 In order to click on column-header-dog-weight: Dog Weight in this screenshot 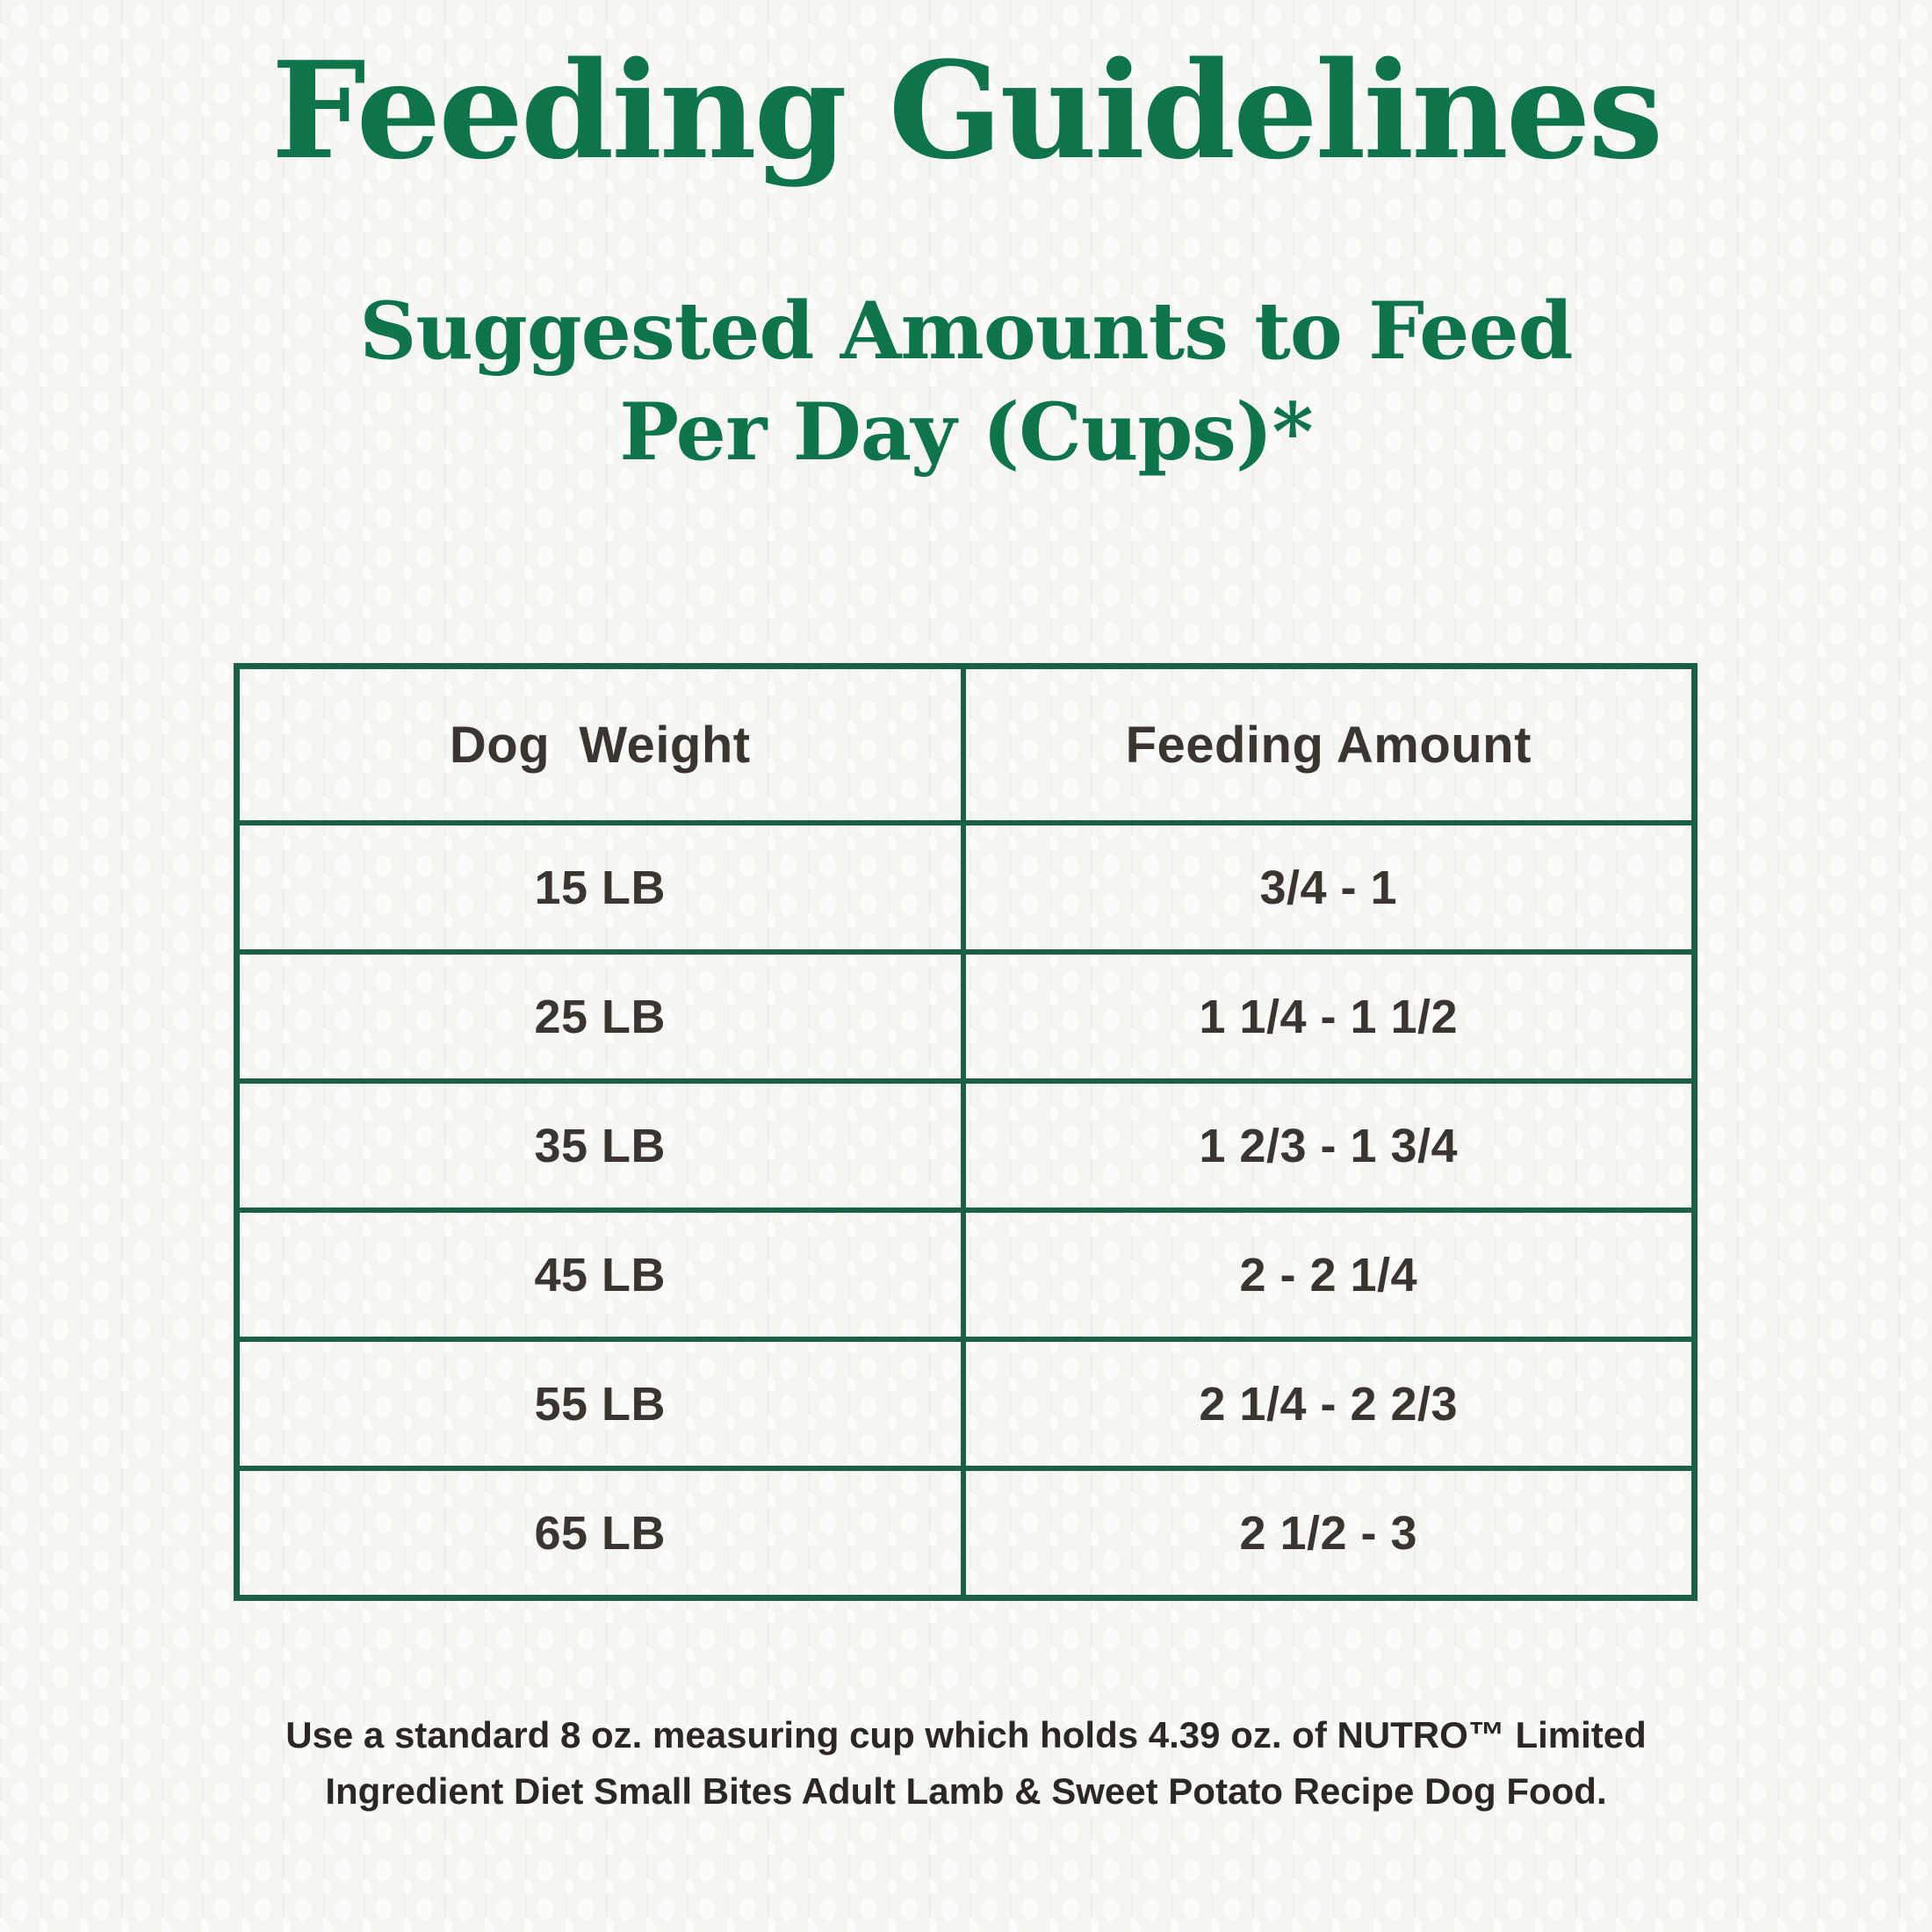, I will do `click(603, 745)`.